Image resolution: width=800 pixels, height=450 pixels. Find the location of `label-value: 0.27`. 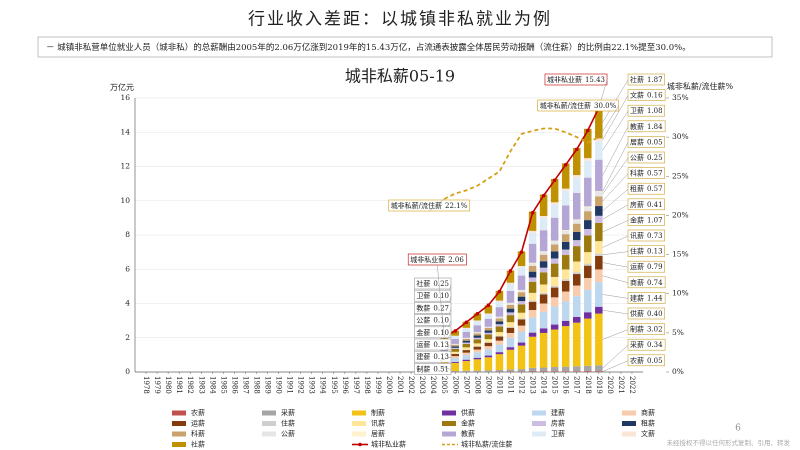

label-value: 0.27 is located at coordinates (441, 308).